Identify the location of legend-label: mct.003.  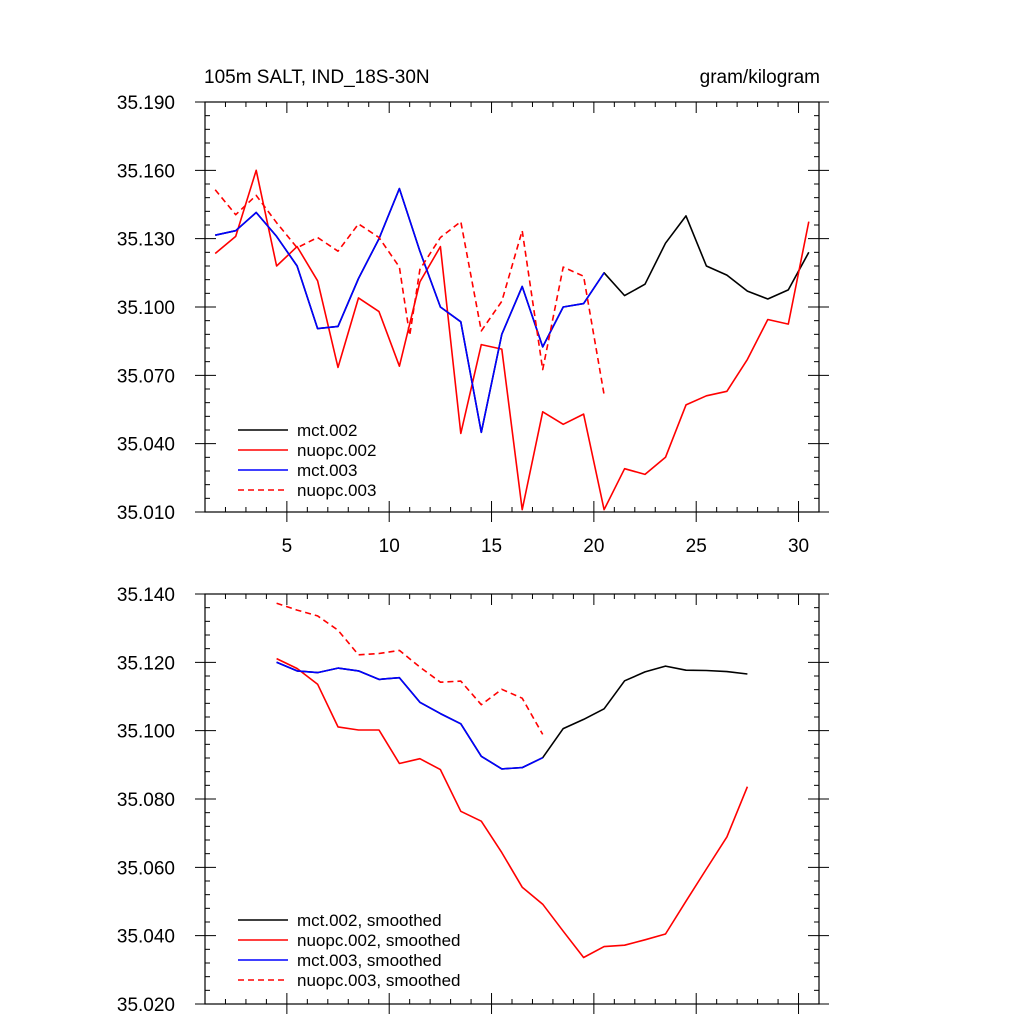
(327, 470).